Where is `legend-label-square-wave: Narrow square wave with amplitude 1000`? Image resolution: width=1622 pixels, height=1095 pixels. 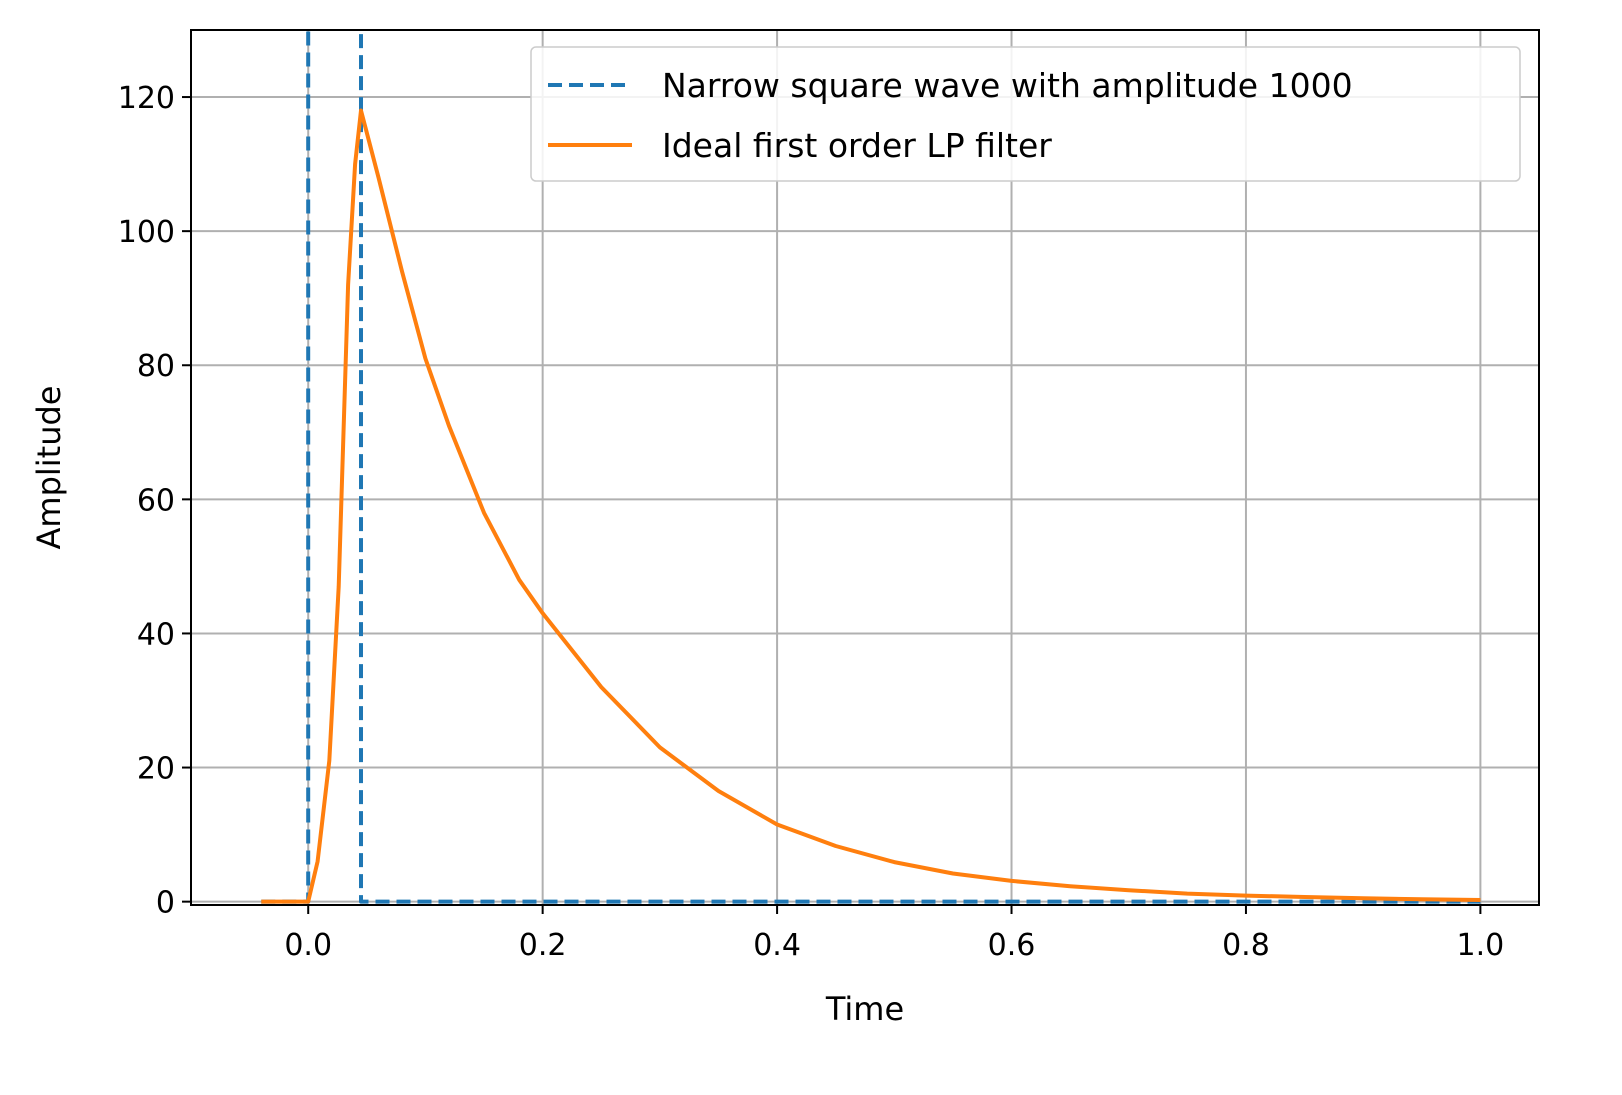
legend-label-square-wave: Narrow square wave with amplitude 1000 is located at coordinates (1007, 85).